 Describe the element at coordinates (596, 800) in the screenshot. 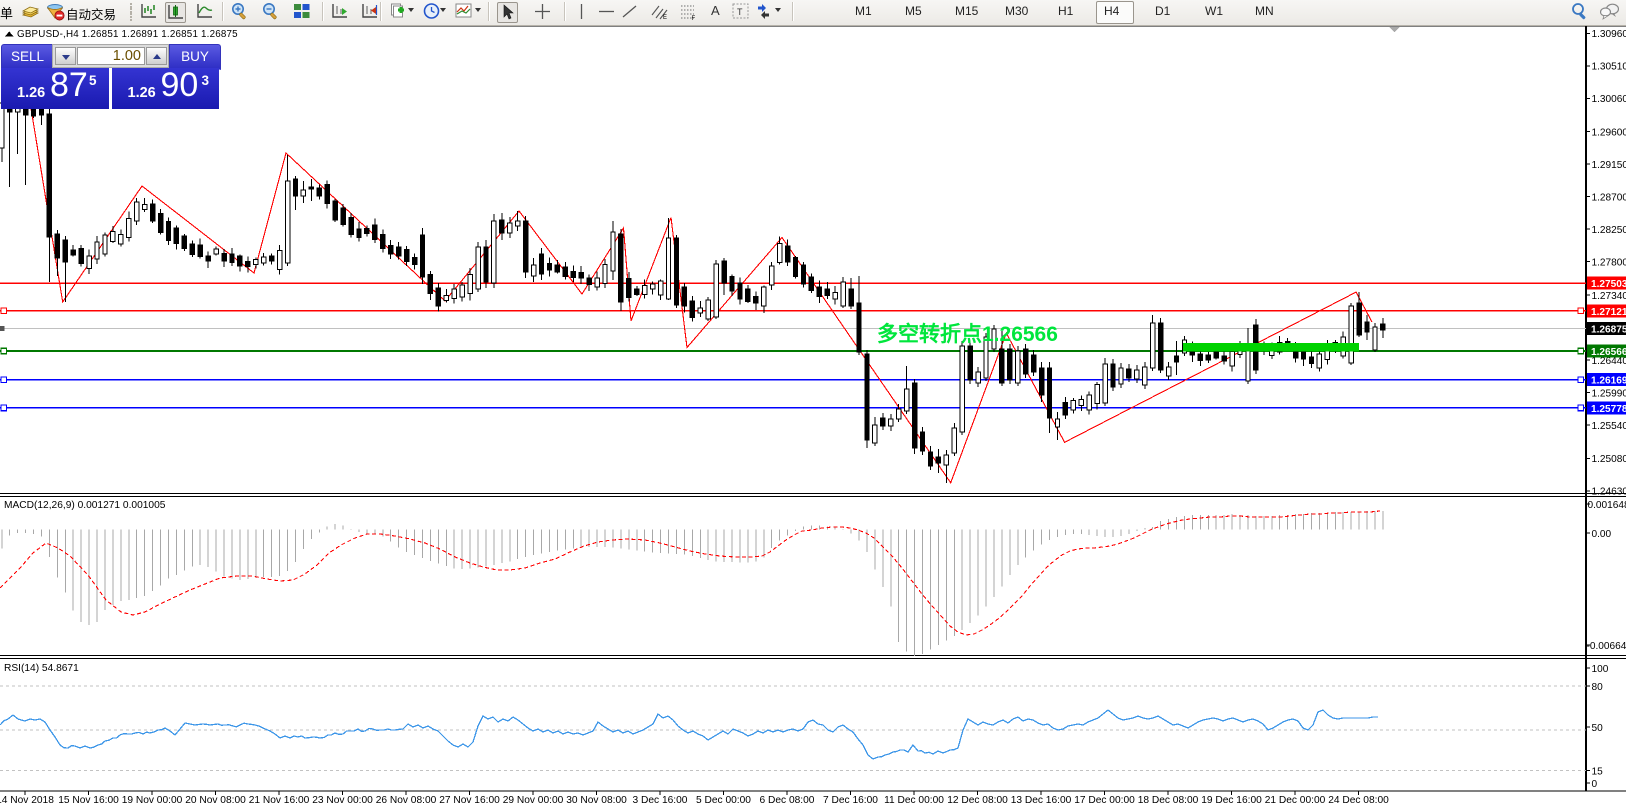

I see `svg-text: 30 Nov 08:00` at that location.